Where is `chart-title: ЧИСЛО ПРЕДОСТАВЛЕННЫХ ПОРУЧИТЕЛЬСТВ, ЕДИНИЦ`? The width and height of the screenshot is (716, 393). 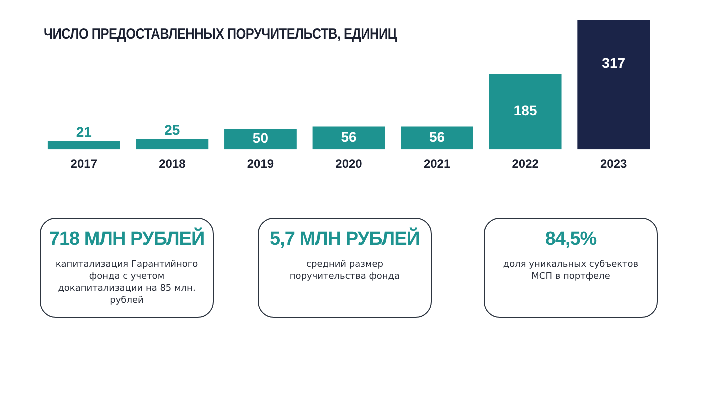
chart-title: ЧИСЛО ПРЕДОСТАВЛЕННЫХ ПОРУЧИТЕЛЬСТВ, ЕДИНИЦ is located at coordinates (220, 34).